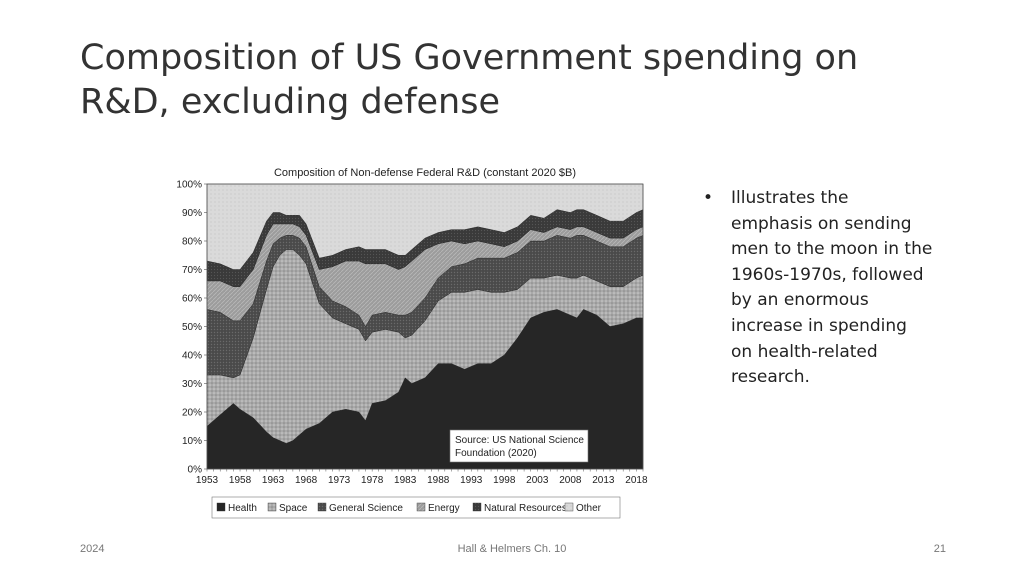 Image resolution: width=1024 pixels, height=576 pixels. What do you see at coordinates (293, 508) in the screenshot?
I see `legend-label-space: Space` at bounding box center [293, 508].